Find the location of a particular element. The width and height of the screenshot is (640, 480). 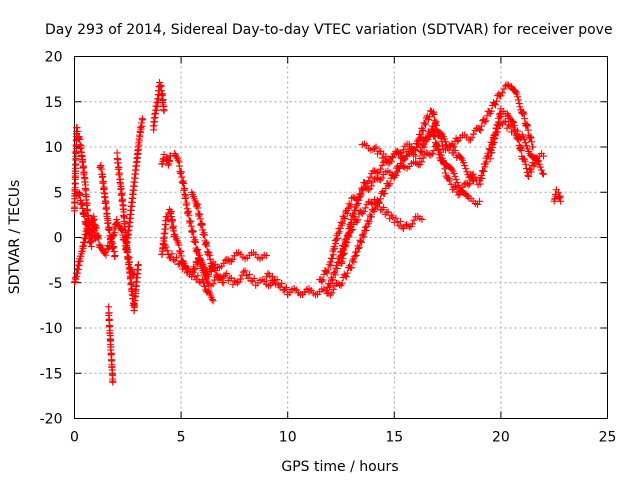

series-sat-r is located at coordinates (447, 122).